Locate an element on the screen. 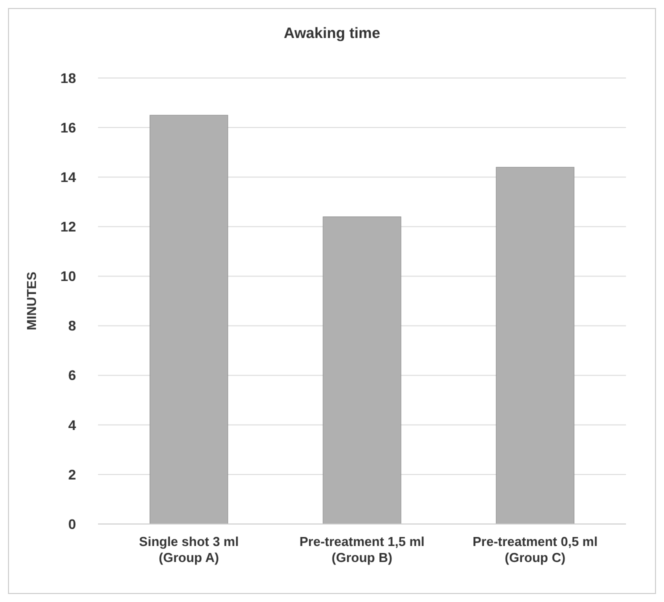 This screenshot has width=664, height=602. chart-title: Awaking time is located at coordinates (332, 33).